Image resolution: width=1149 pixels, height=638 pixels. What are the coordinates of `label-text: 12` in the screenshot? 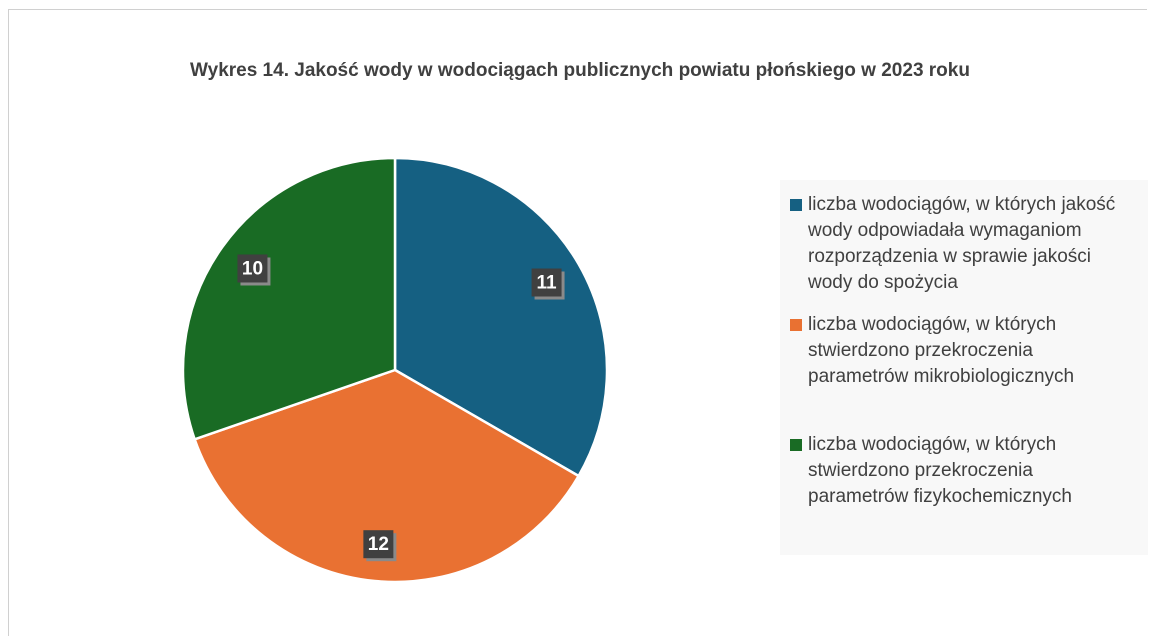 It's located at (378, 544).